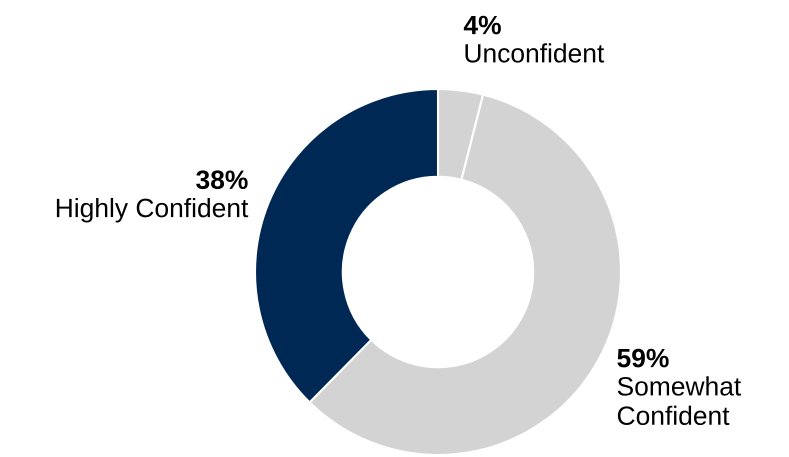 The width and height of the screenshot is (789, 457). What do you see at coordinates (482, 25) in the screenshot?
I see `data-label: 4%` at bounding box center [482, 25].